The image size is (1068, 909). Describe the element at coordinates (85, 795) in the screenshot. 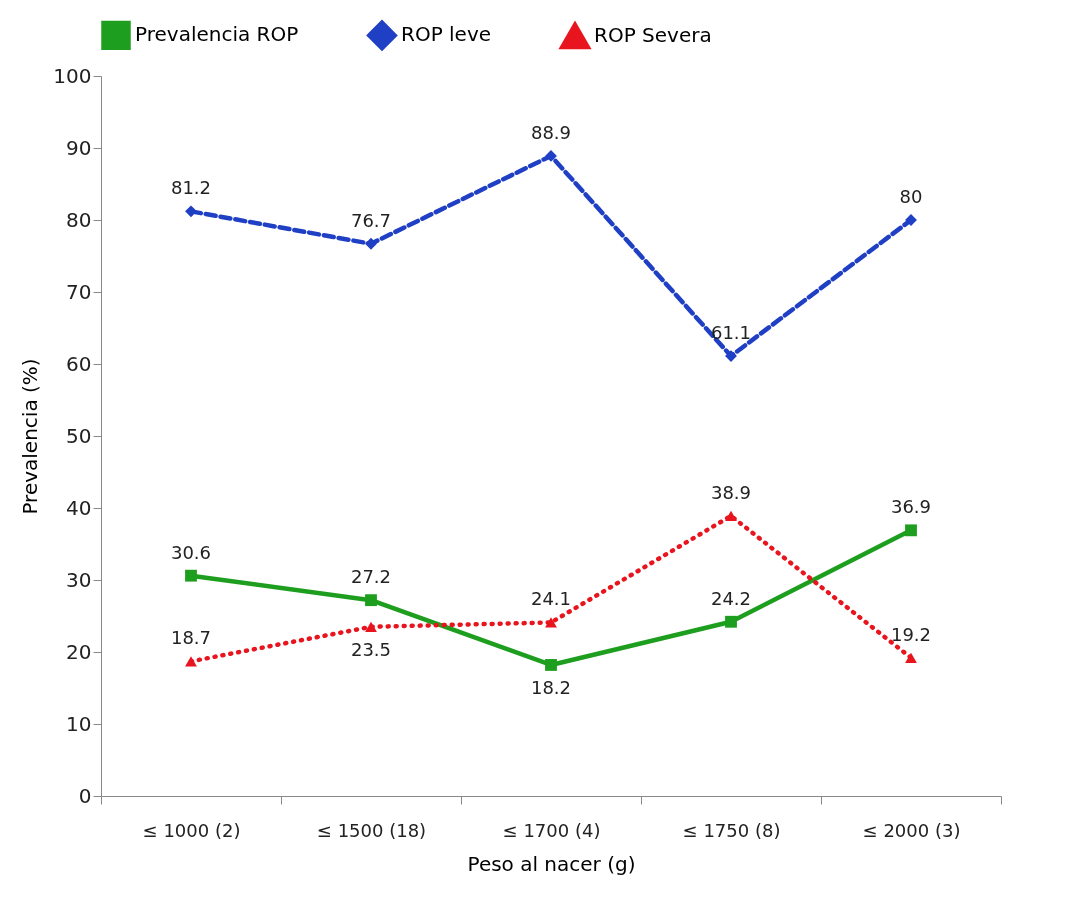

I see `y-tick-label: 0` at that location.